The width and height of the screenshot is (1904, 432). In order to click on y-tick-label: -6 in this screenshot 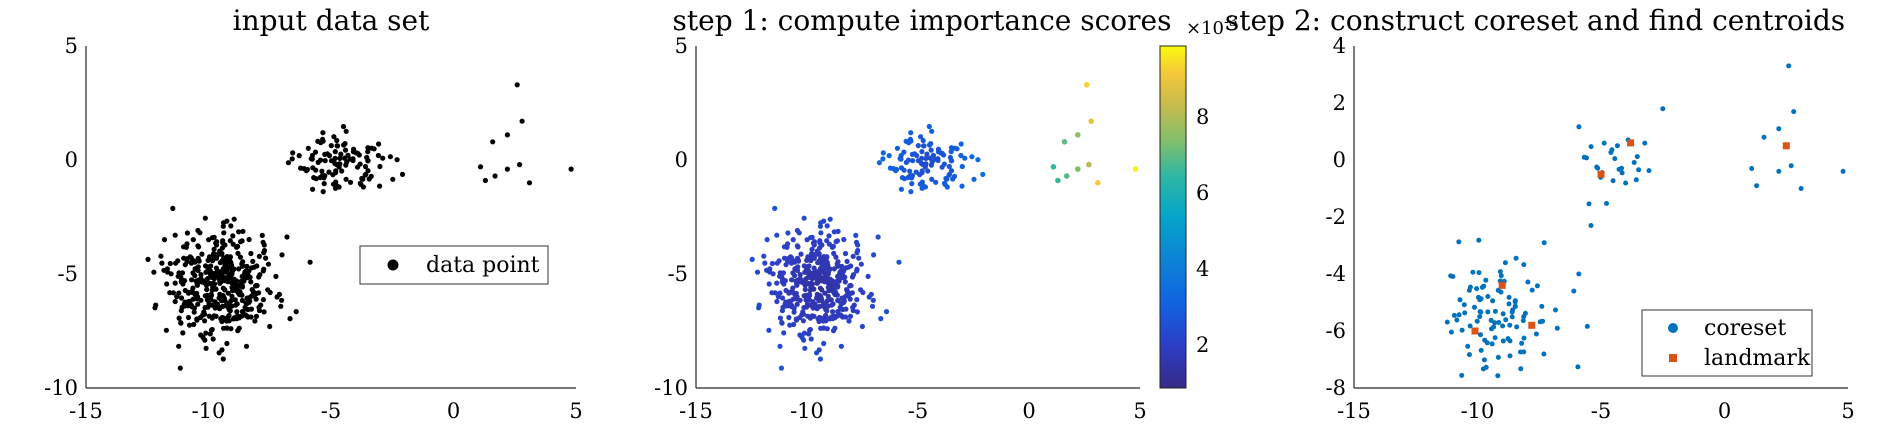, I will do `click(1336, 331)`.